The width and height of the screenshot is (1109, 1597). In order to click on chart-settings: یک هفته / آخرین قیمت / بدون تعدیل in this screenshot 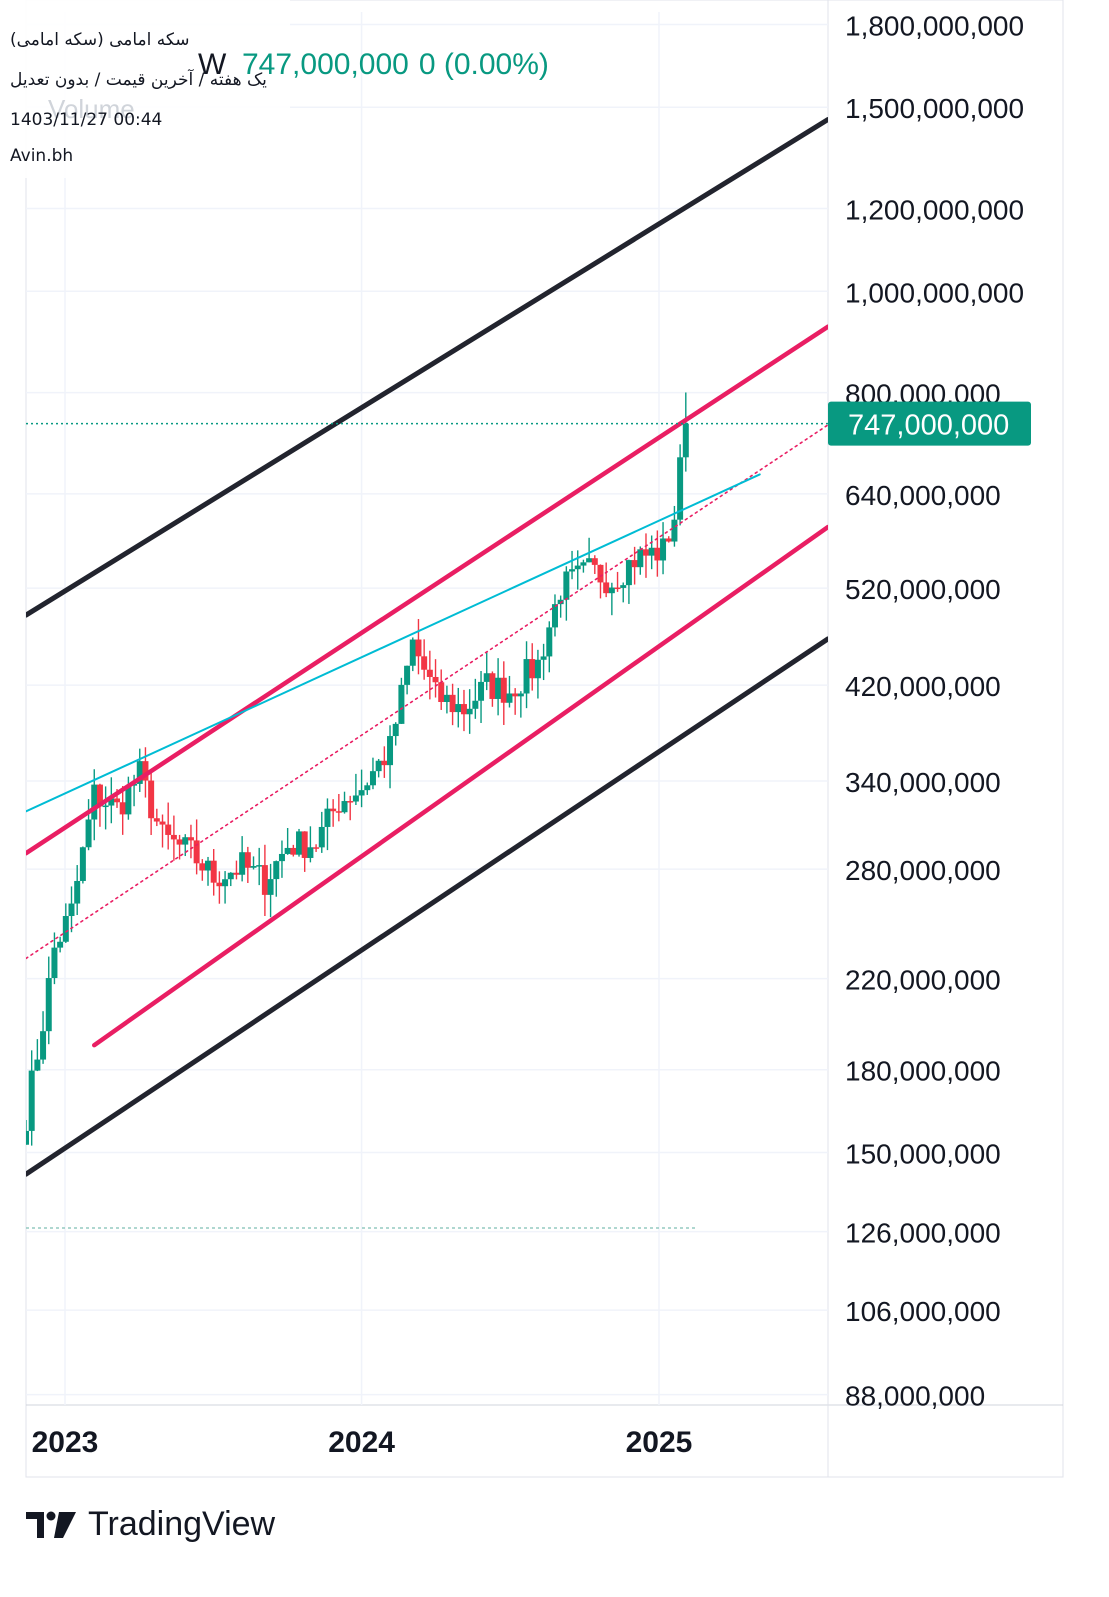, I will do `click(138, 80)`.